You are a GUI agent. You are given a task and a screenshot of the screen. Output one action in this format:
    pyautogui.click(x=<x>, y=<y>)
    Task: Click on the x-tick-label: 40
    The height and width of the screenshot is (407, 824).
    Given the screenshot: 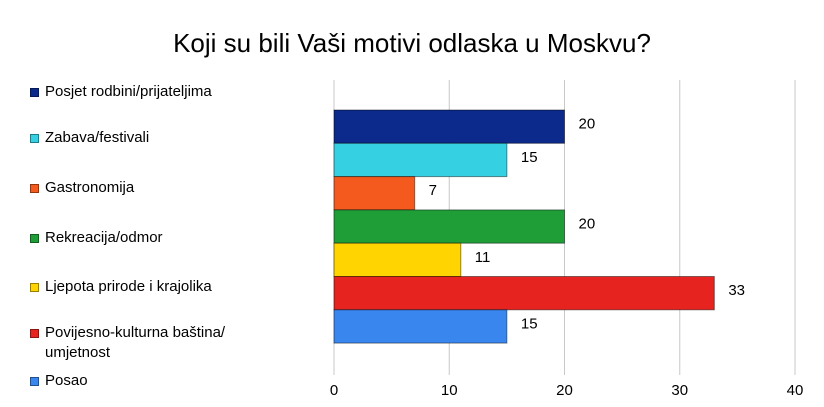 What is the action you would take?
    pyautogui.click(x=795, y=390)
    